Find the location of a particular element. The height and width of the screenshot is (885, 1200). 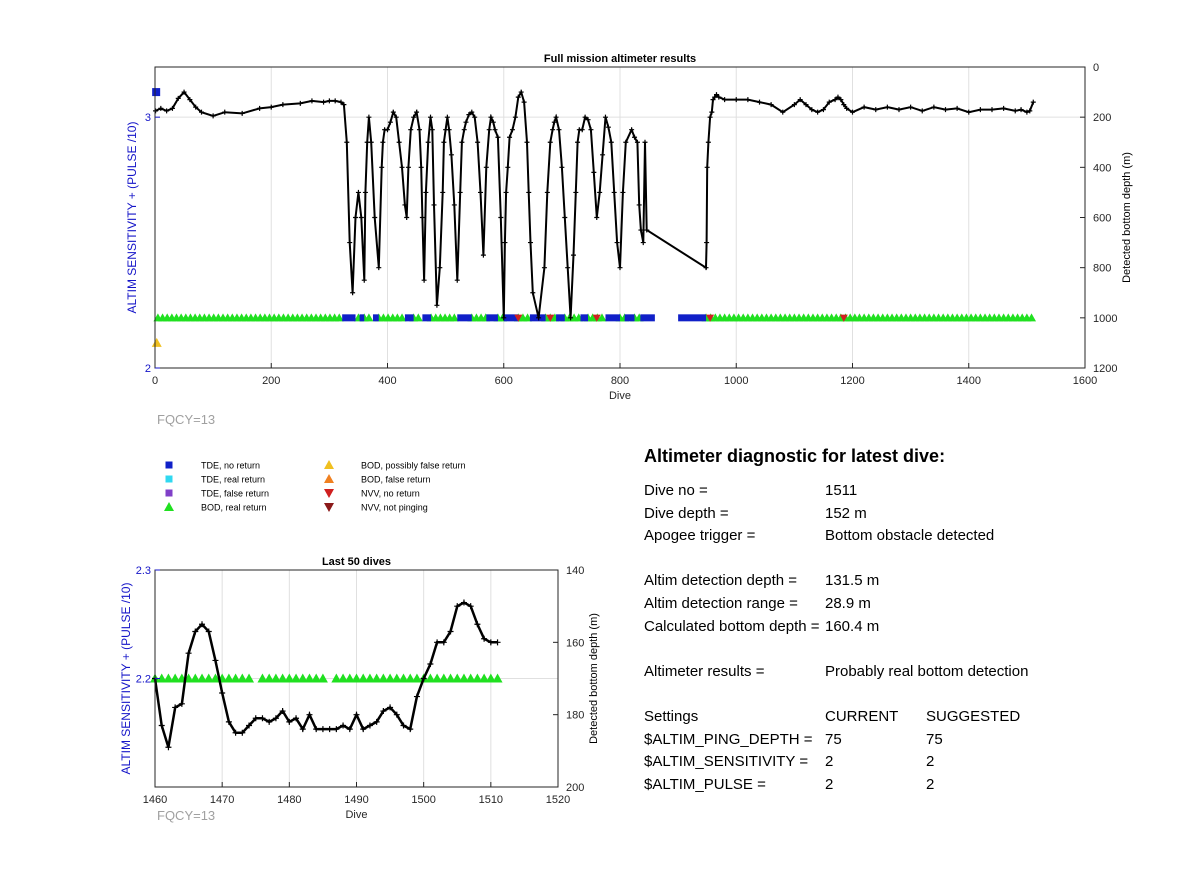

setting-suggested: 75 is located at coordinates (934, 739).